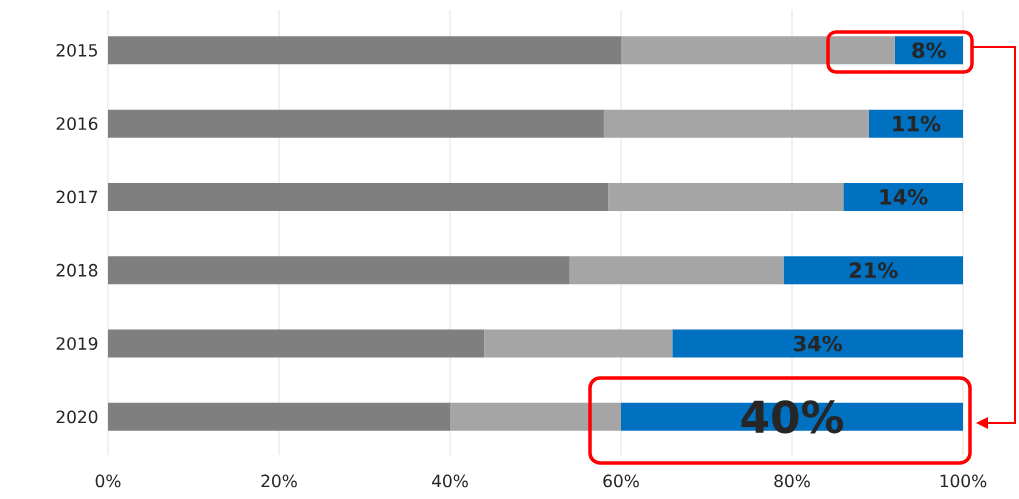 Image resolution: width=1019 pixels, height=499 pixels. Describe the element at coordinates (917, 123) in the screenshot. I see `data-label: 11%` at that location.